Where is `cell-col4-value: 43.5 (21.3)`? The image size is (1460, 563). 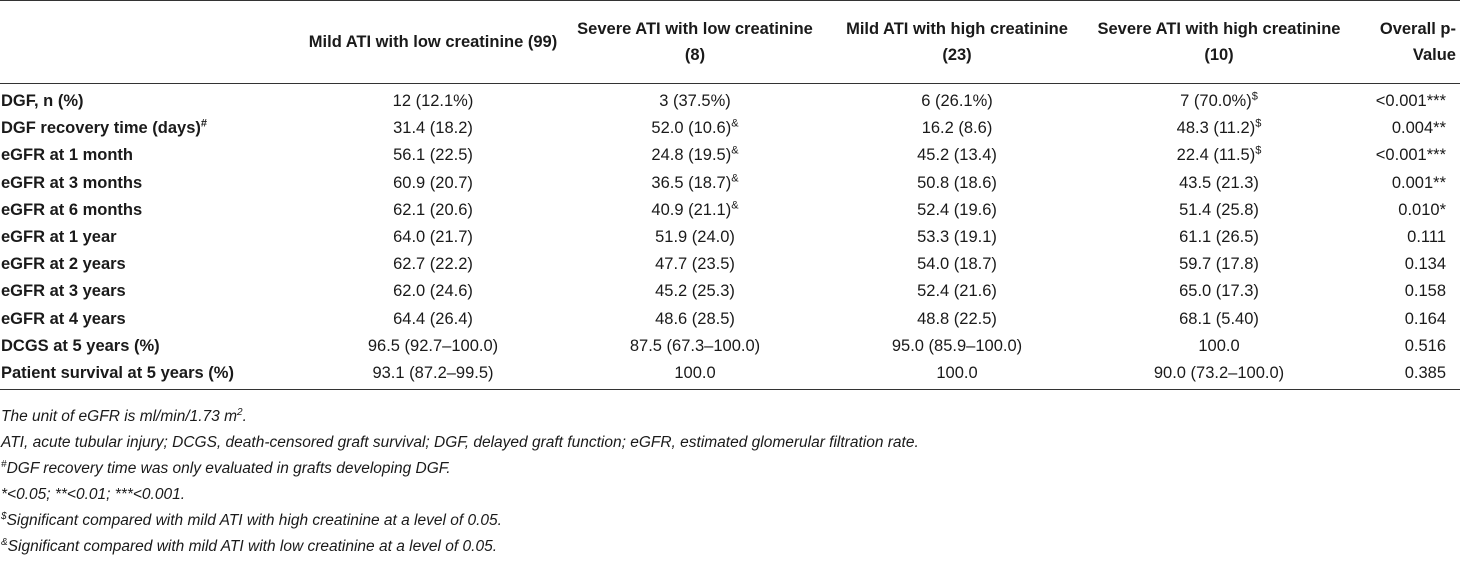 cell-col4-value: 43.5 (21.3) is located at coordinates (1219, 182).